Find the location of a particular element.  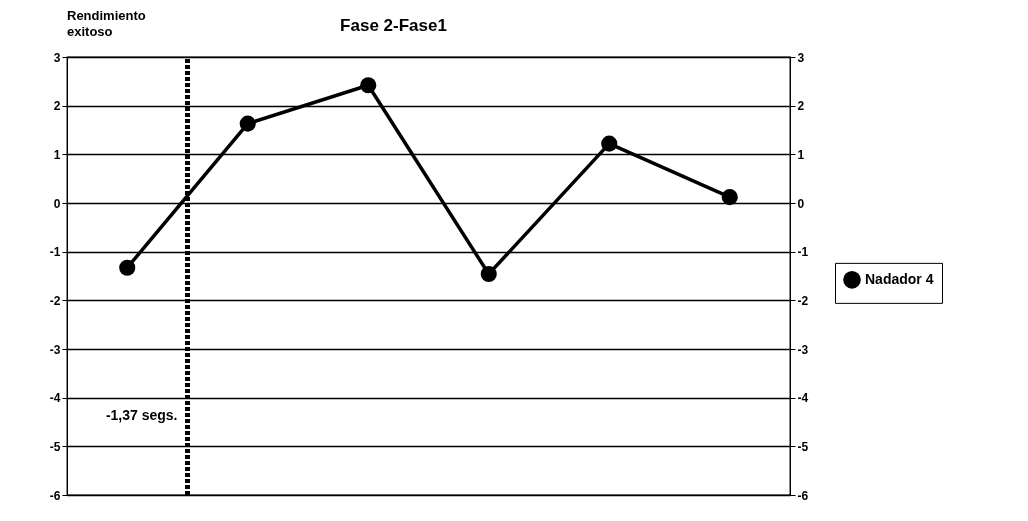

y2-tick-label: -2 is located at coordinates (803, 300).